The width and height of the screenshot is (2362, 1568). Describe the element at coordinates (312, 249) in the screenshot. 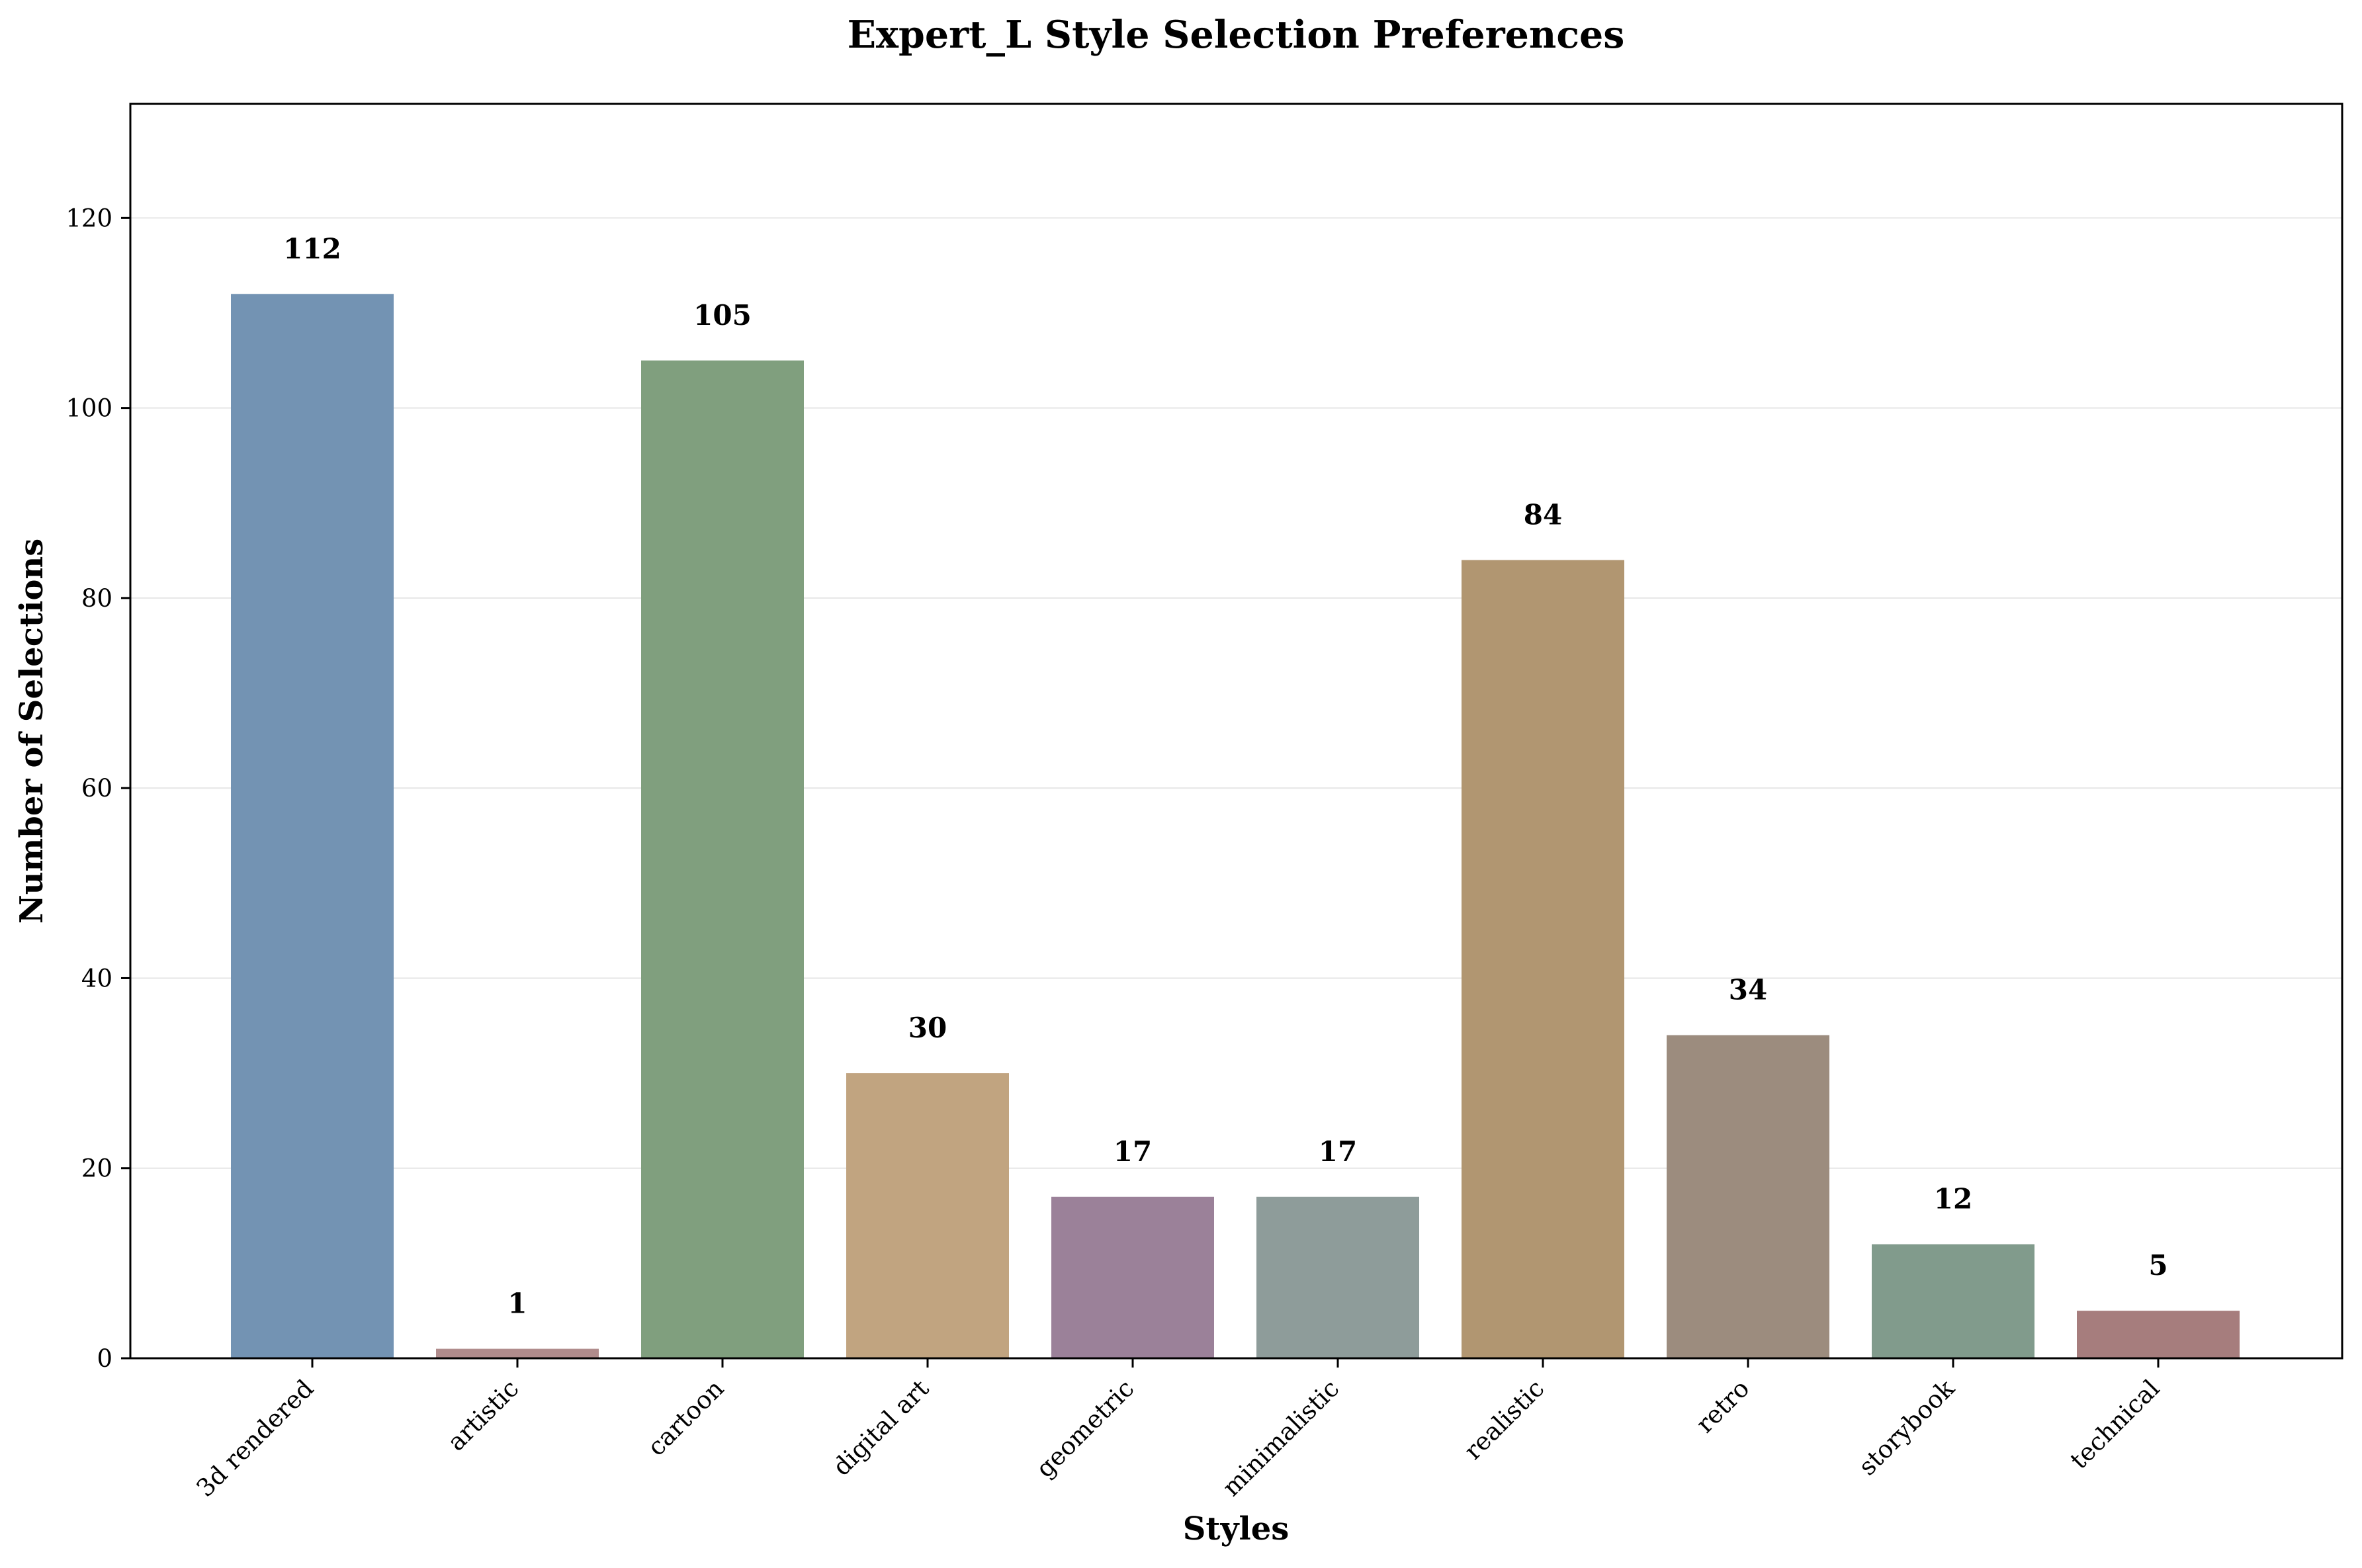

I see `data-label: 112` at that location.